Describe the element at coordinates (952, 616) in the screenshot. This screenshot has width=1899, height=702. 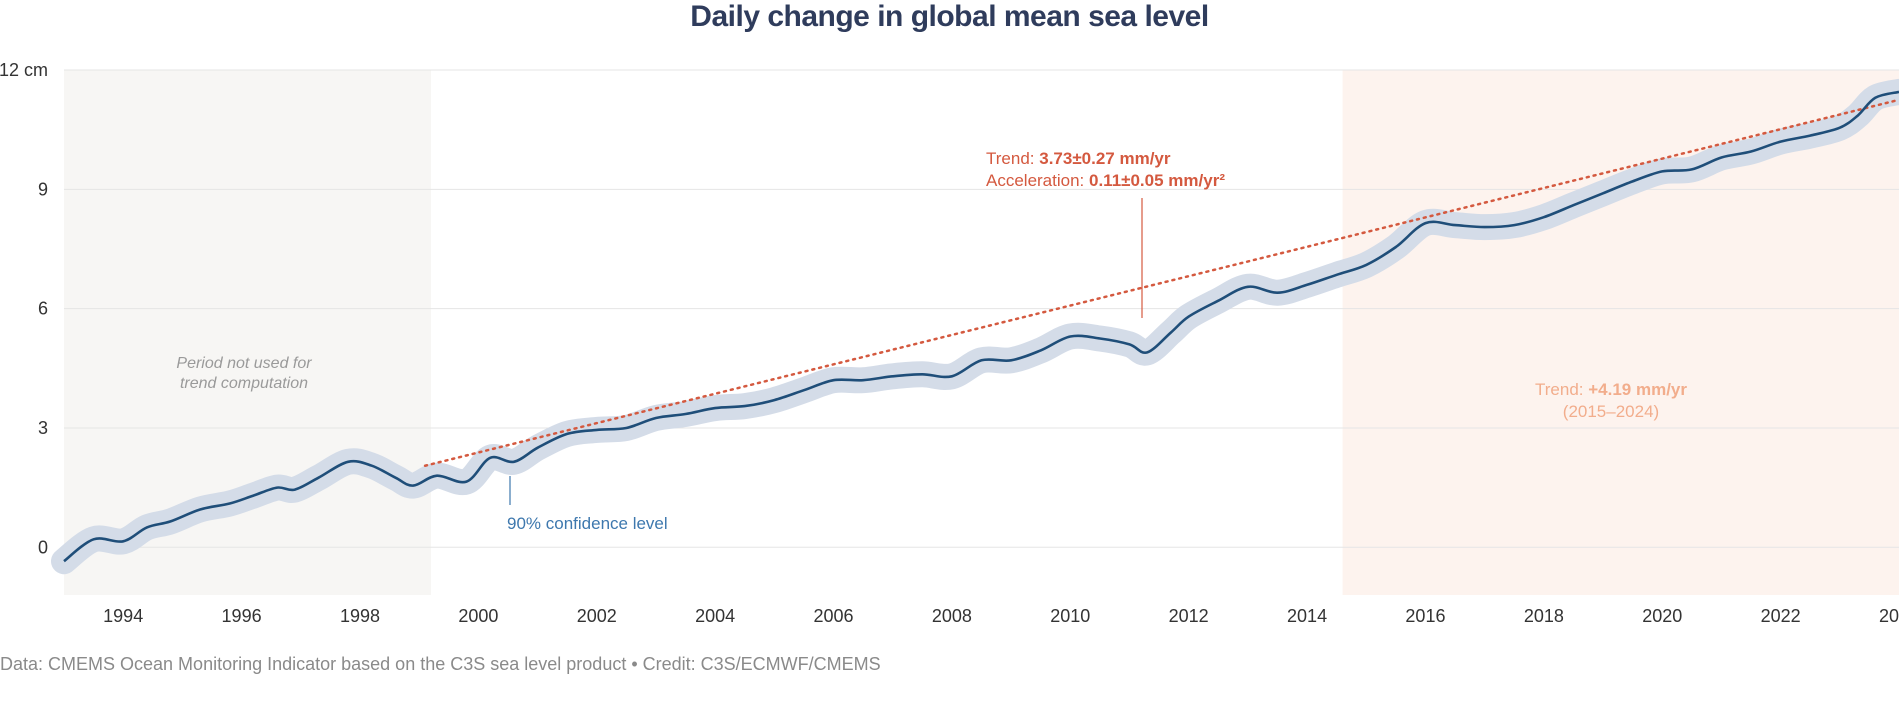
I see `x-tick-label: 2008` at that location.